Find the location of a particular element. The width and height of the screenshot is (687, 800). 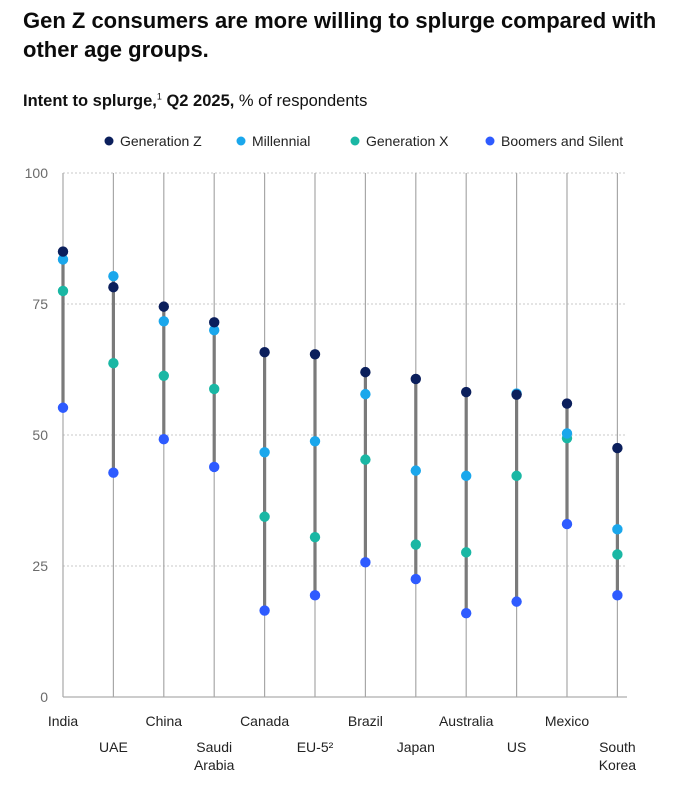

category-label-1-0: UAE is located at coordinates (113, 747).